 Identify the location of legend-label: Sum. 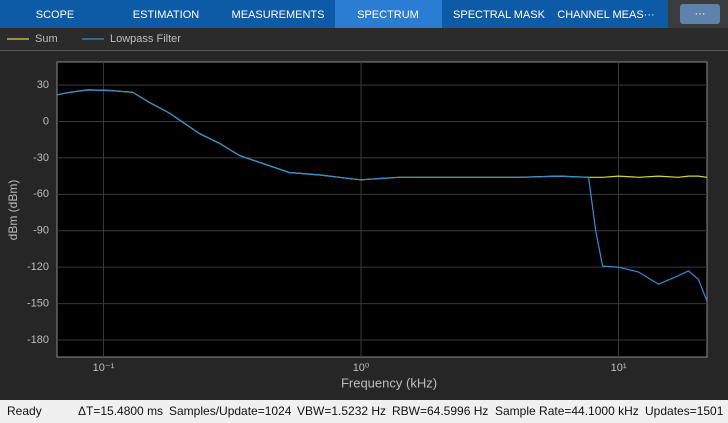
(46, 39).